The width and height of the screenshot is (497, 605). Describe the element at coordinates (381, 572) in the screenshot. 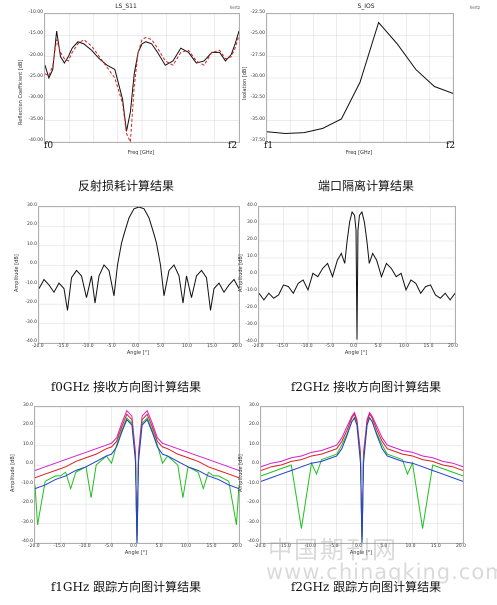

I see `watermark-url: www.chinaqking.com` at that location.